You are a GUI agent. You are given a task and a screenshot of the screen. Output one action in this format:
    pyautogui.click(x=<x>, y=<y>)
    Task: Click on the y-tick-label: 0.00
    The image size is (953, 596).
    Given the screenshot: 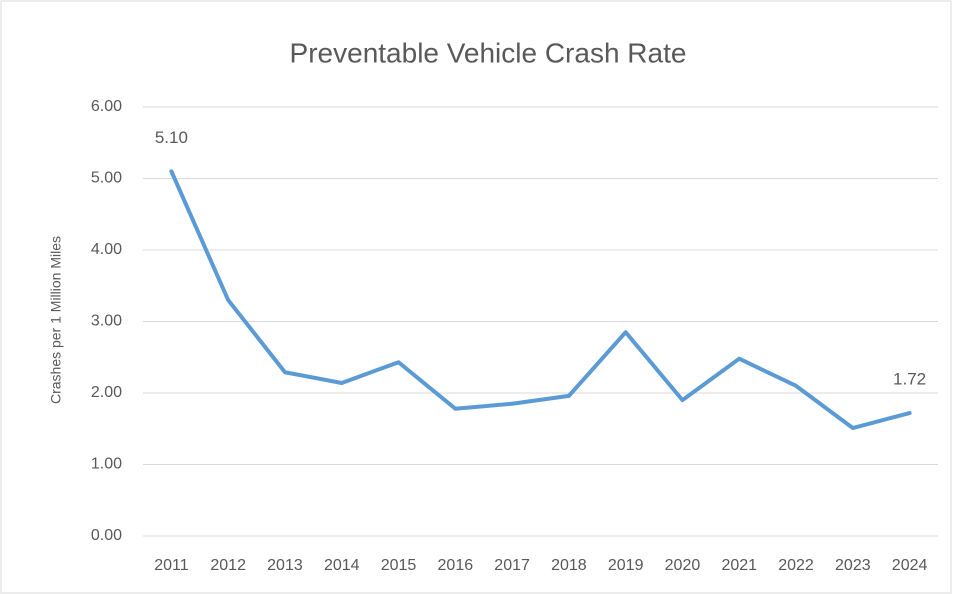 What is the action you would take?
    pyautogui.click(x=106, y=535)
    